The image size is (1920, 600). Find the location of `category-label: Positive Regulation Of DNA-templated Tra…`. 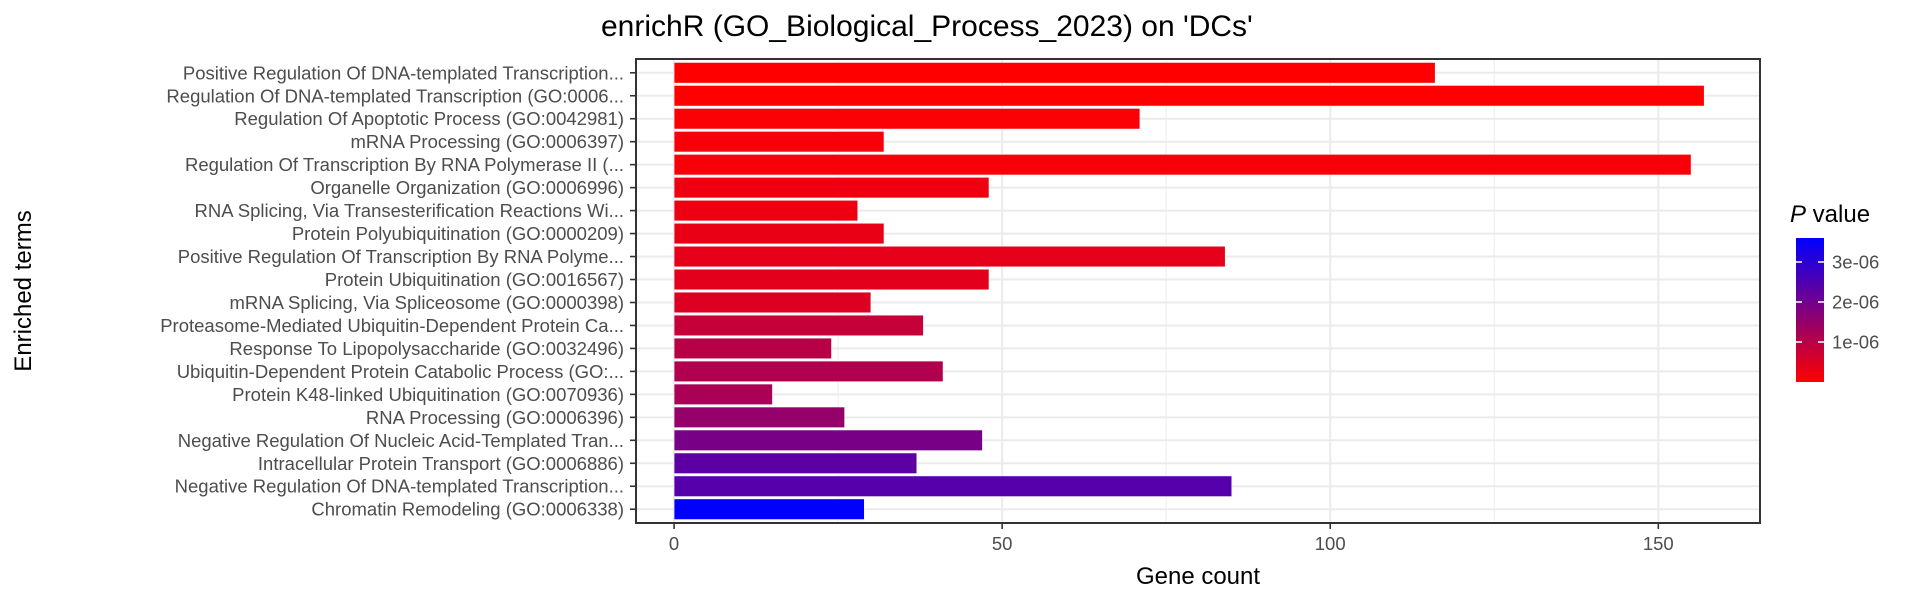

category-label: Positive Regulation Of DNA-templated Tra… is located at coordinates (403, 72).